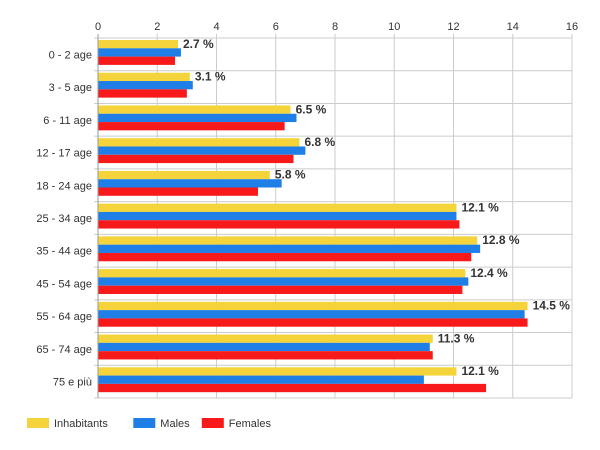  Describe the element at coordinates (81, 424) in the screenshot. I see `legend-label: Inhabitants` at that location.